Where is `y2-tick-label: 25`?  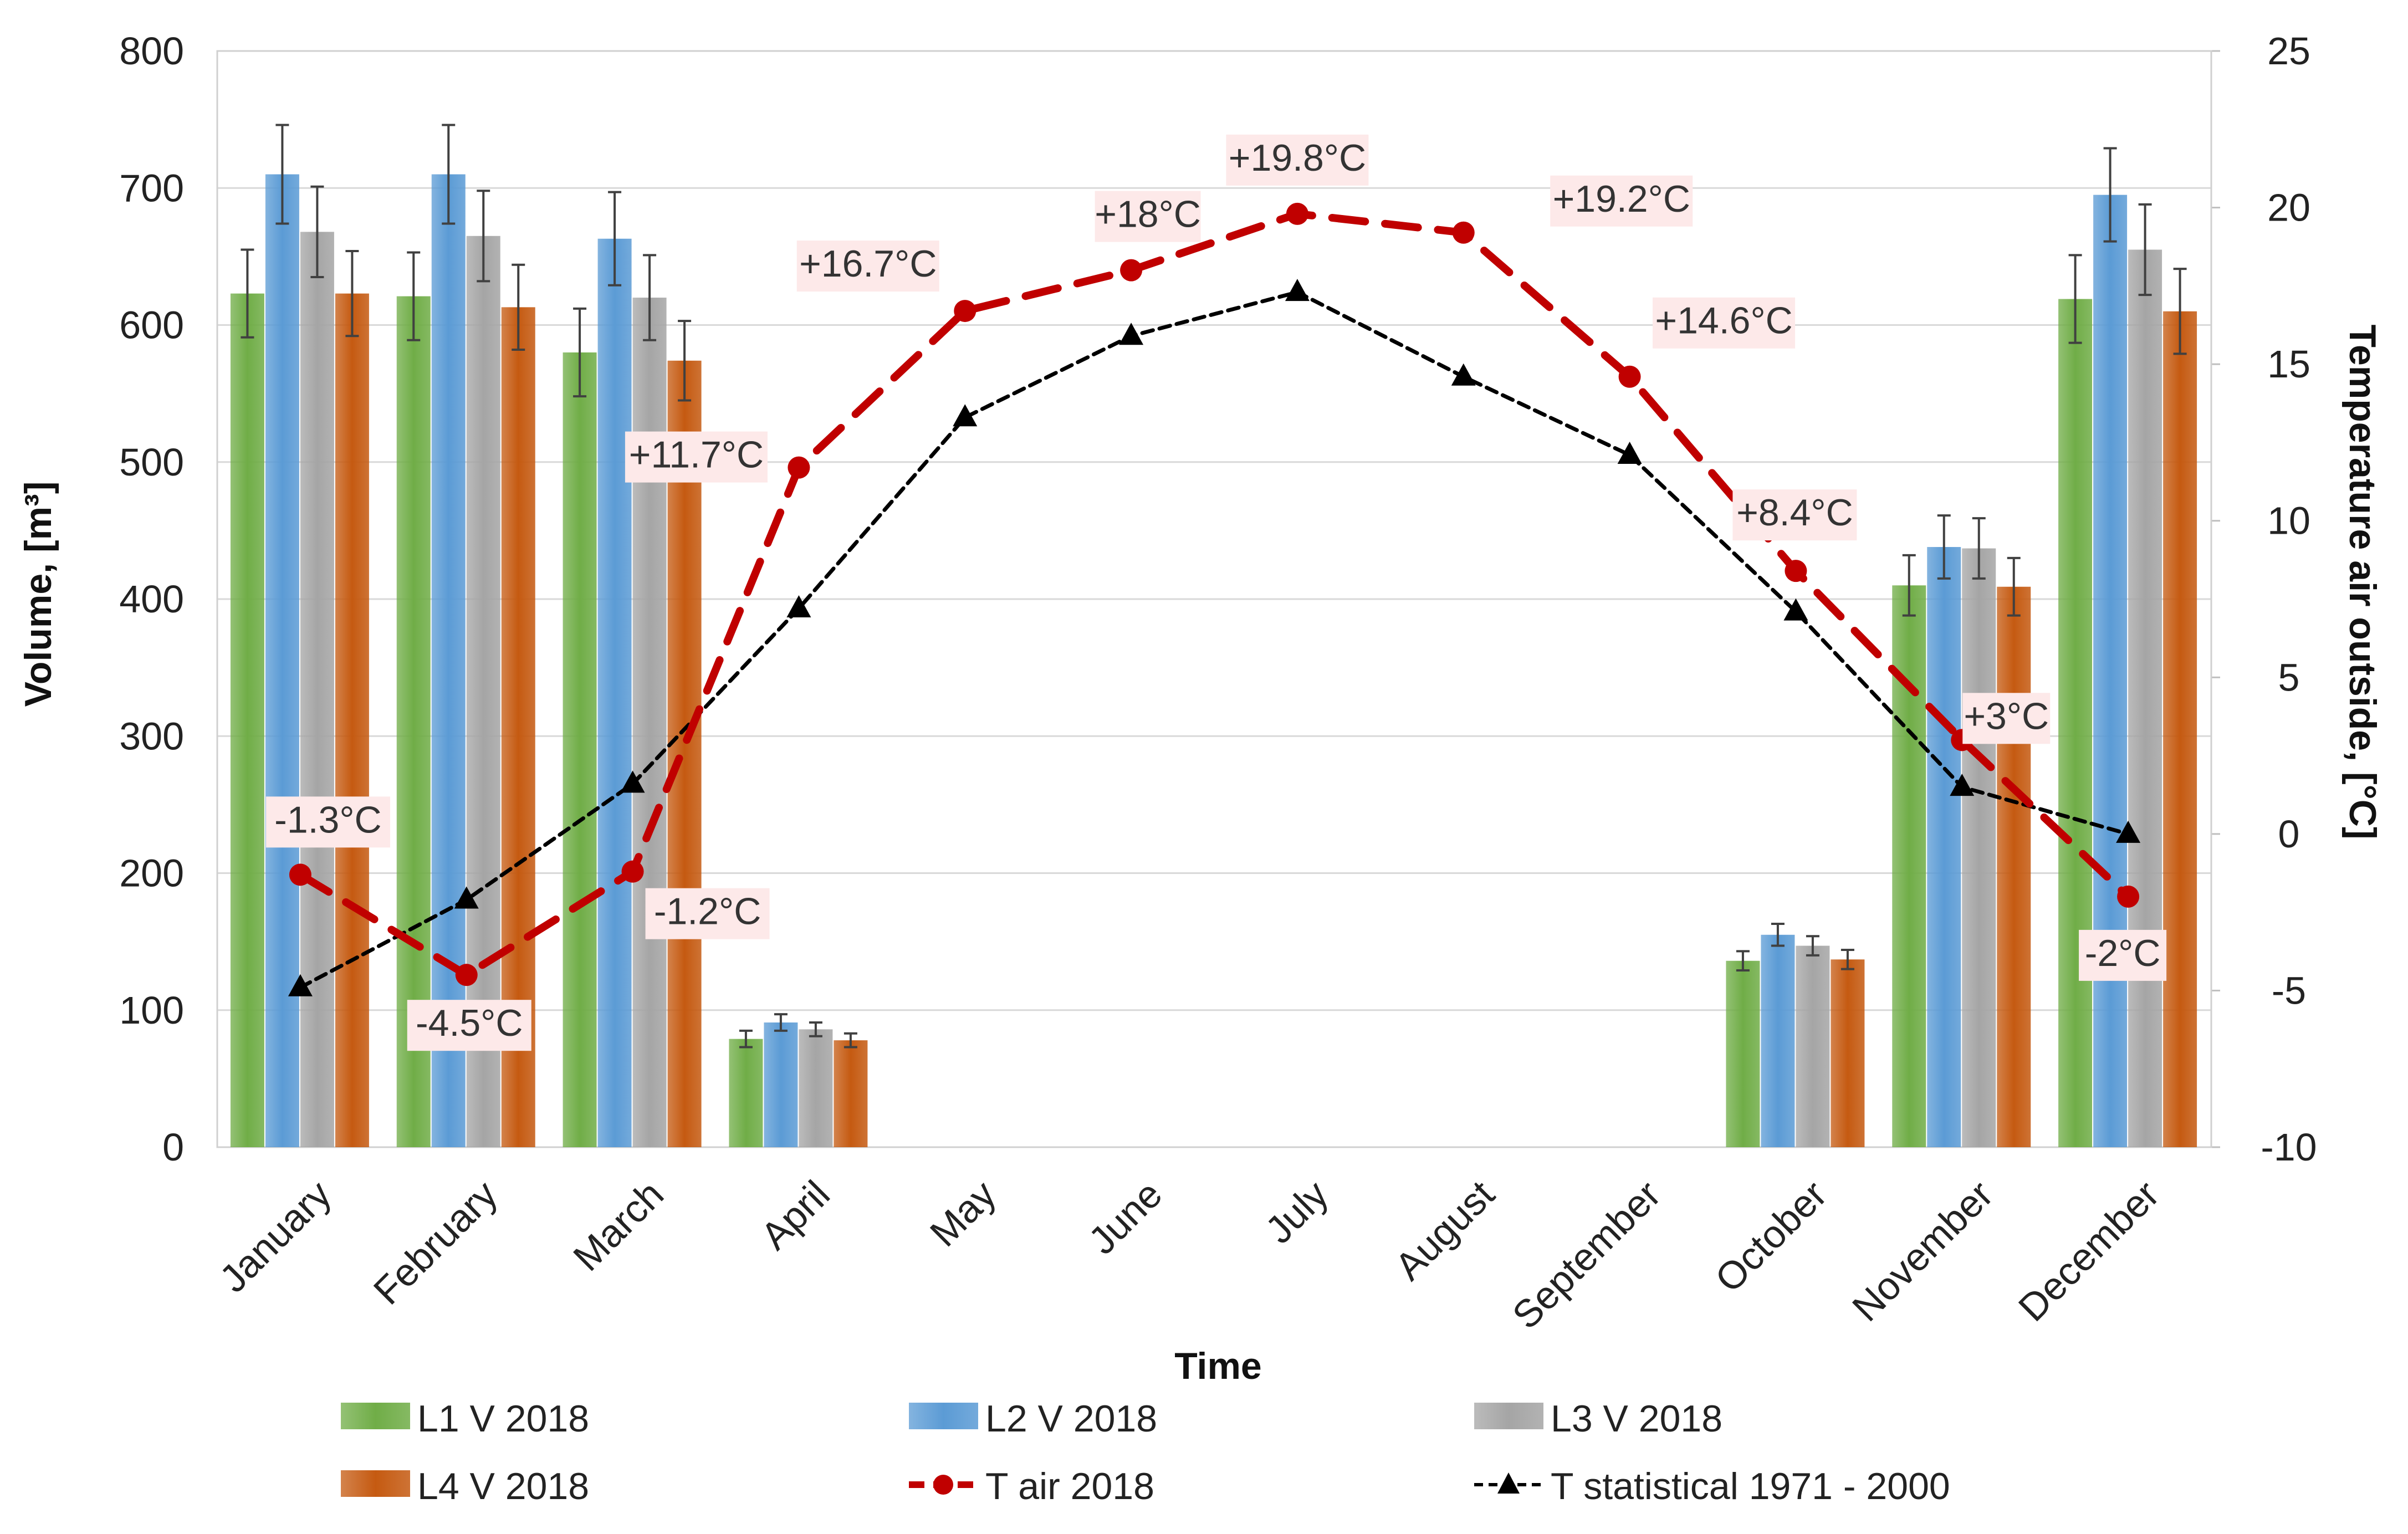 y2-tick-label: 25 is located at coordinates (2288, 51).